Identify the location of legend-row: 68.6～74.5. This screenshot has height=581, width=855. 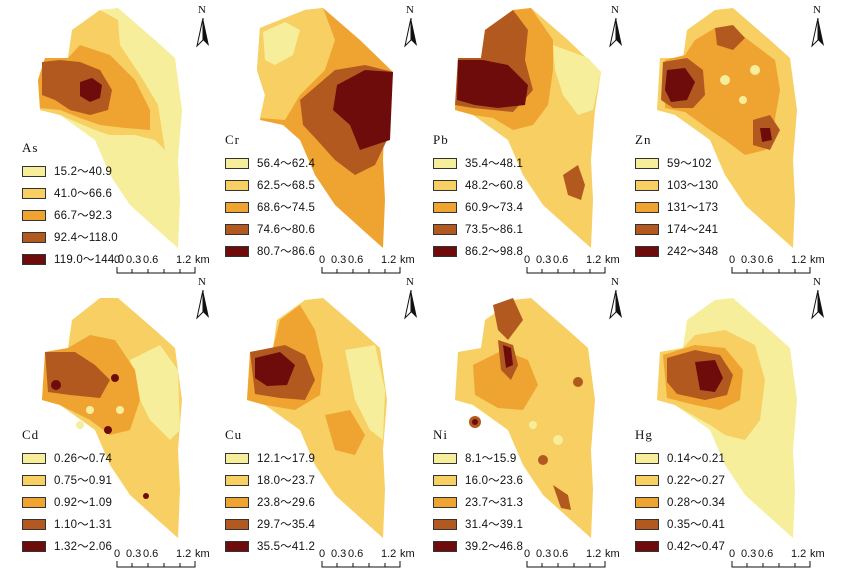
(270, 207).